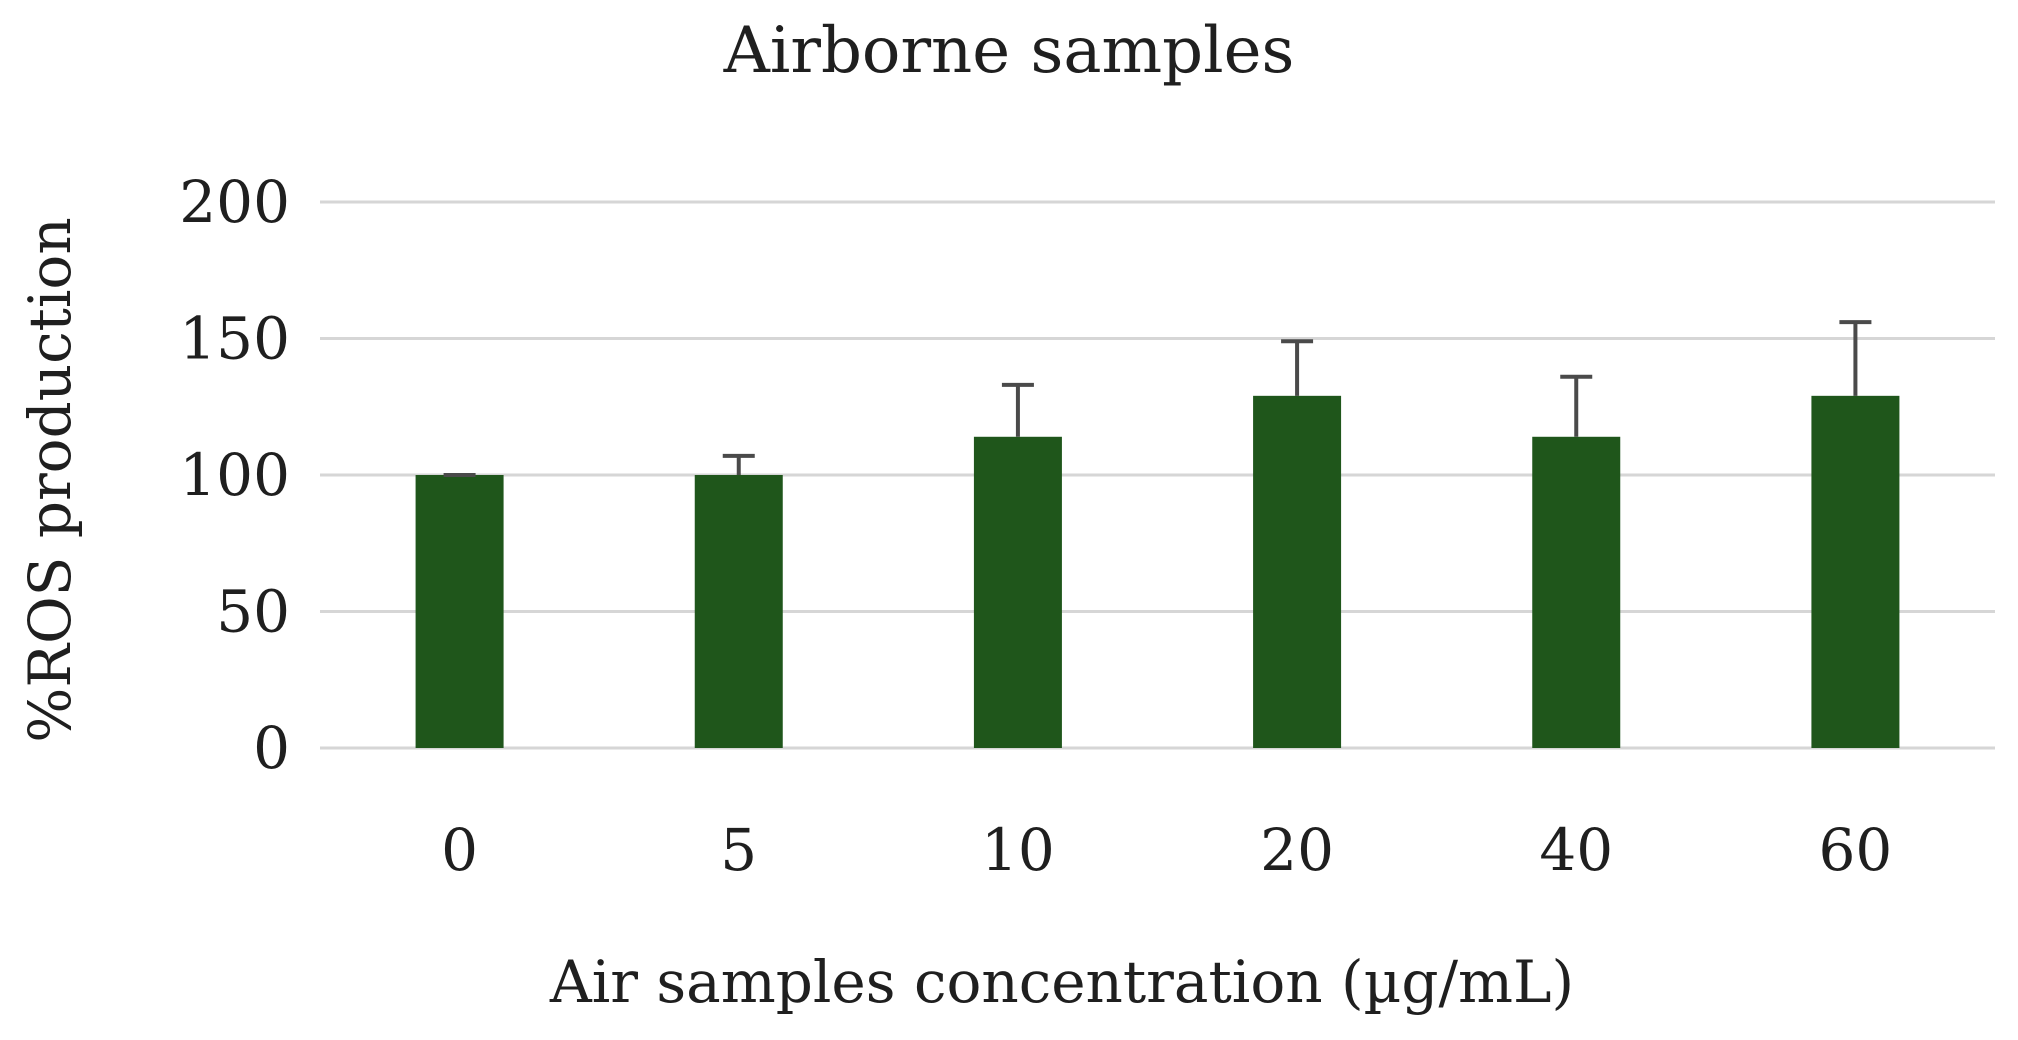  I want to click on x-tick-label: 40, so click(1576, 850).